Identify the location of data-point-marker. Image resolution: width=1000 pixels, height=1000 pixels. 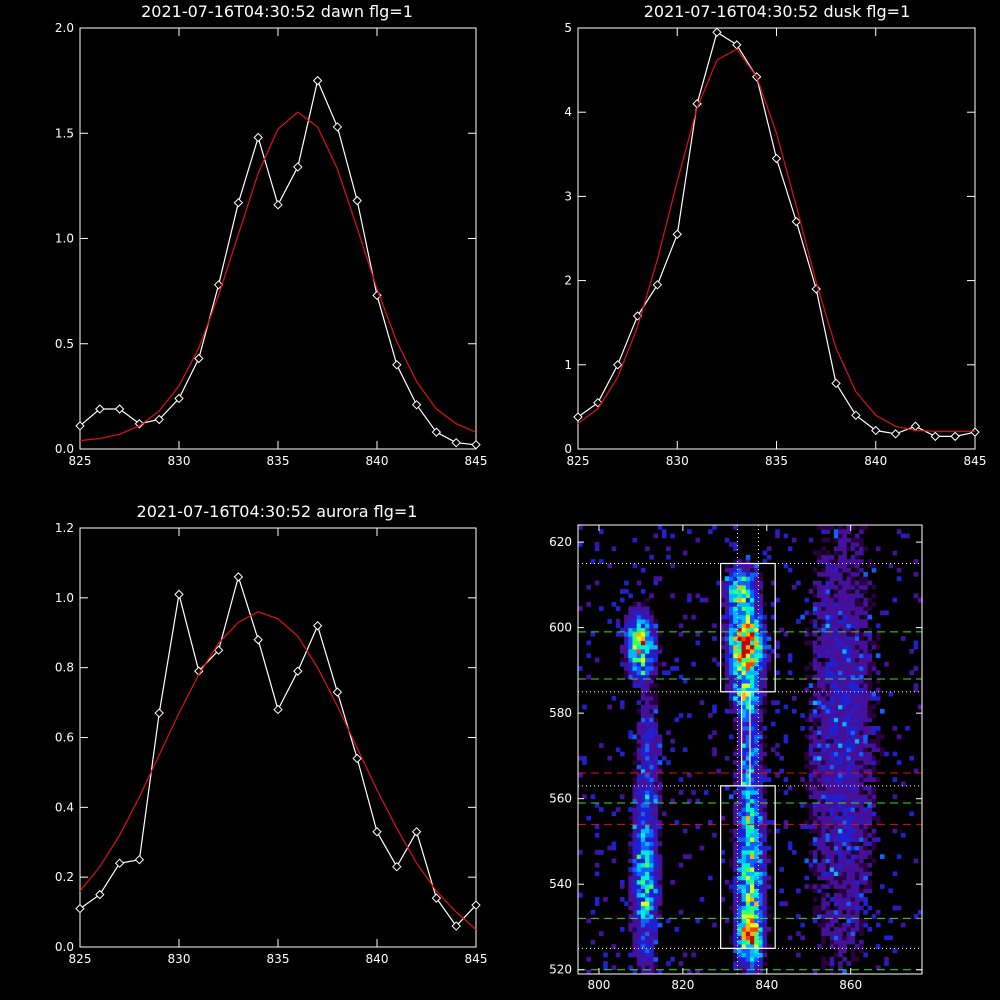
(876, 430).